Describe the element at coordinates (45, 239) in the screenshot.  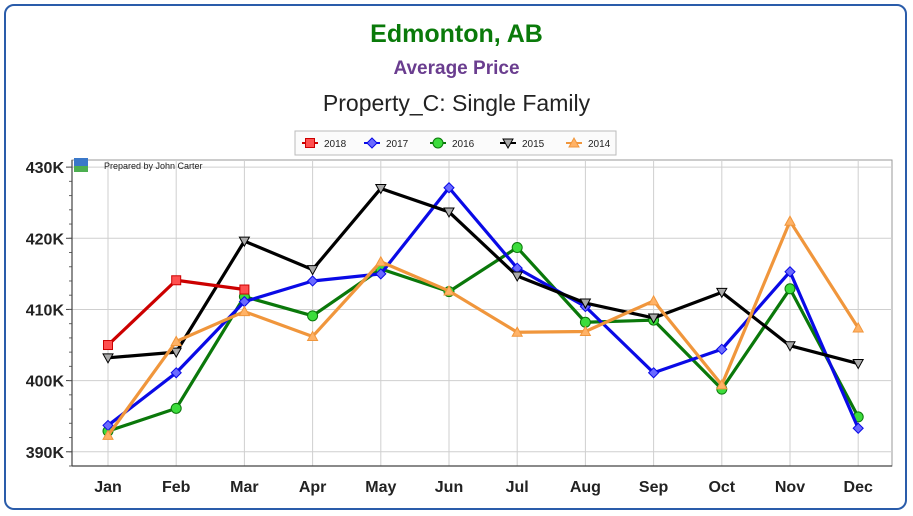
I see `y-tick-label: 420K` at that location.